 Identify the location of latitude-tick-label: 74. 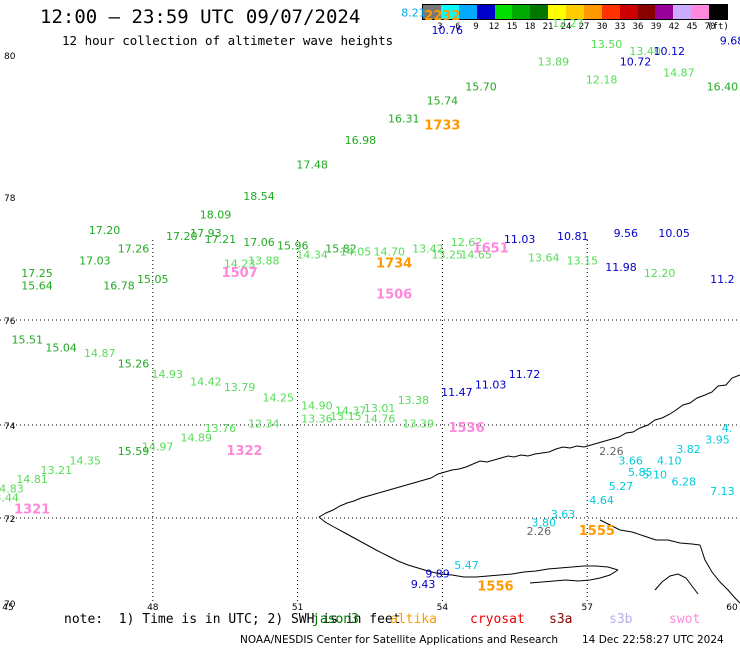
(10, 427).